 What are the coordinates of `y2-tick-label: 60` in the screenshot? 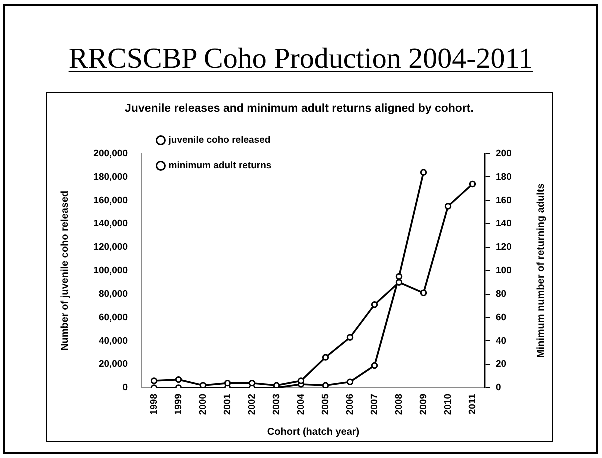 It's located at (501, 318).